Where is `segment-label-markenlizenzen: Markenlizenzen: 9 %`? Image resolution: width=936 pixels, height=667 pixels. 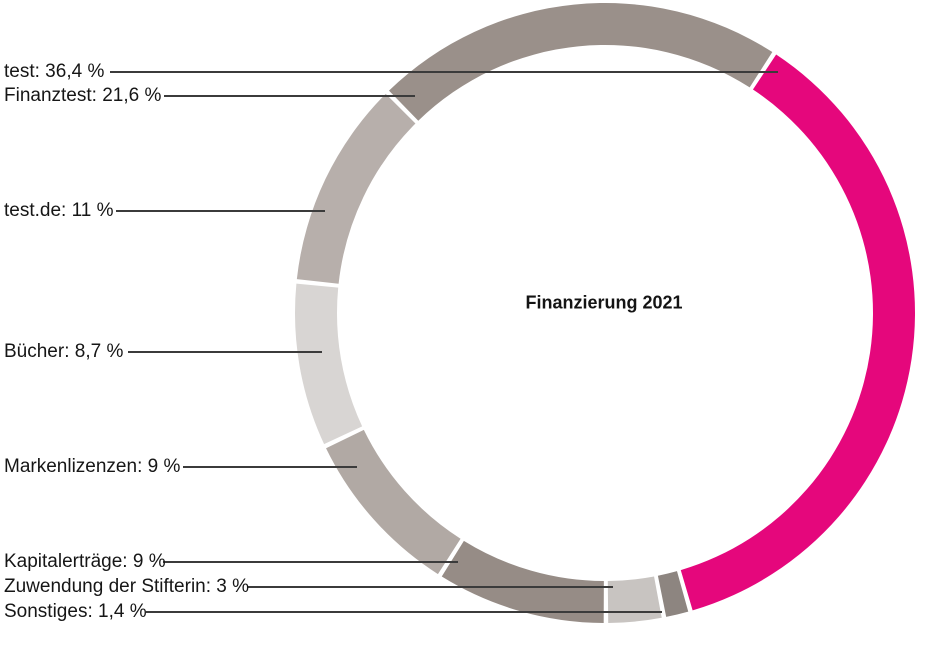
segment-label-markenlizenzen: Markenlizenzen: 9 % is located at coordinates (92, 466).